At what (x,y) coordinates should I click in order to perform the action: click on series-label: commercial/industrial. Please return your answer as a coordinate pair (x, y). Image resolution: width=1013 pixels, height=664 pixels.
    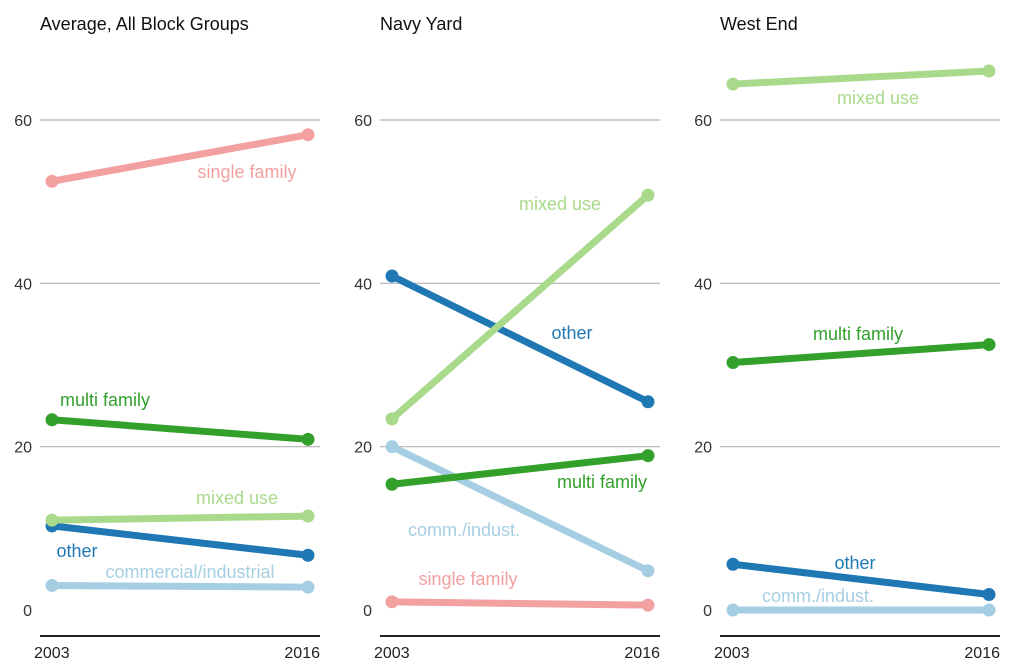
    Looking at the image, I should click on (189, 572).